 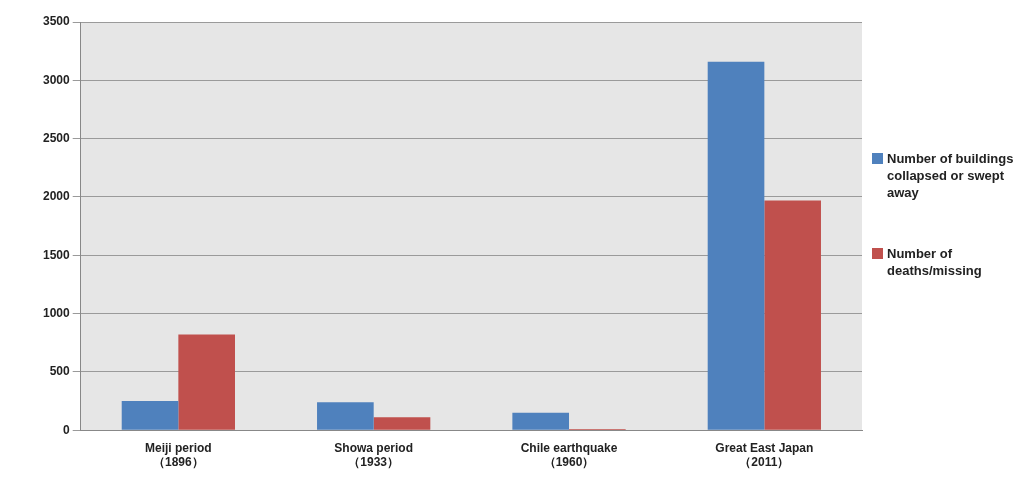 I want to click on y-tick-label: 2000, so click(x=56, y=196).